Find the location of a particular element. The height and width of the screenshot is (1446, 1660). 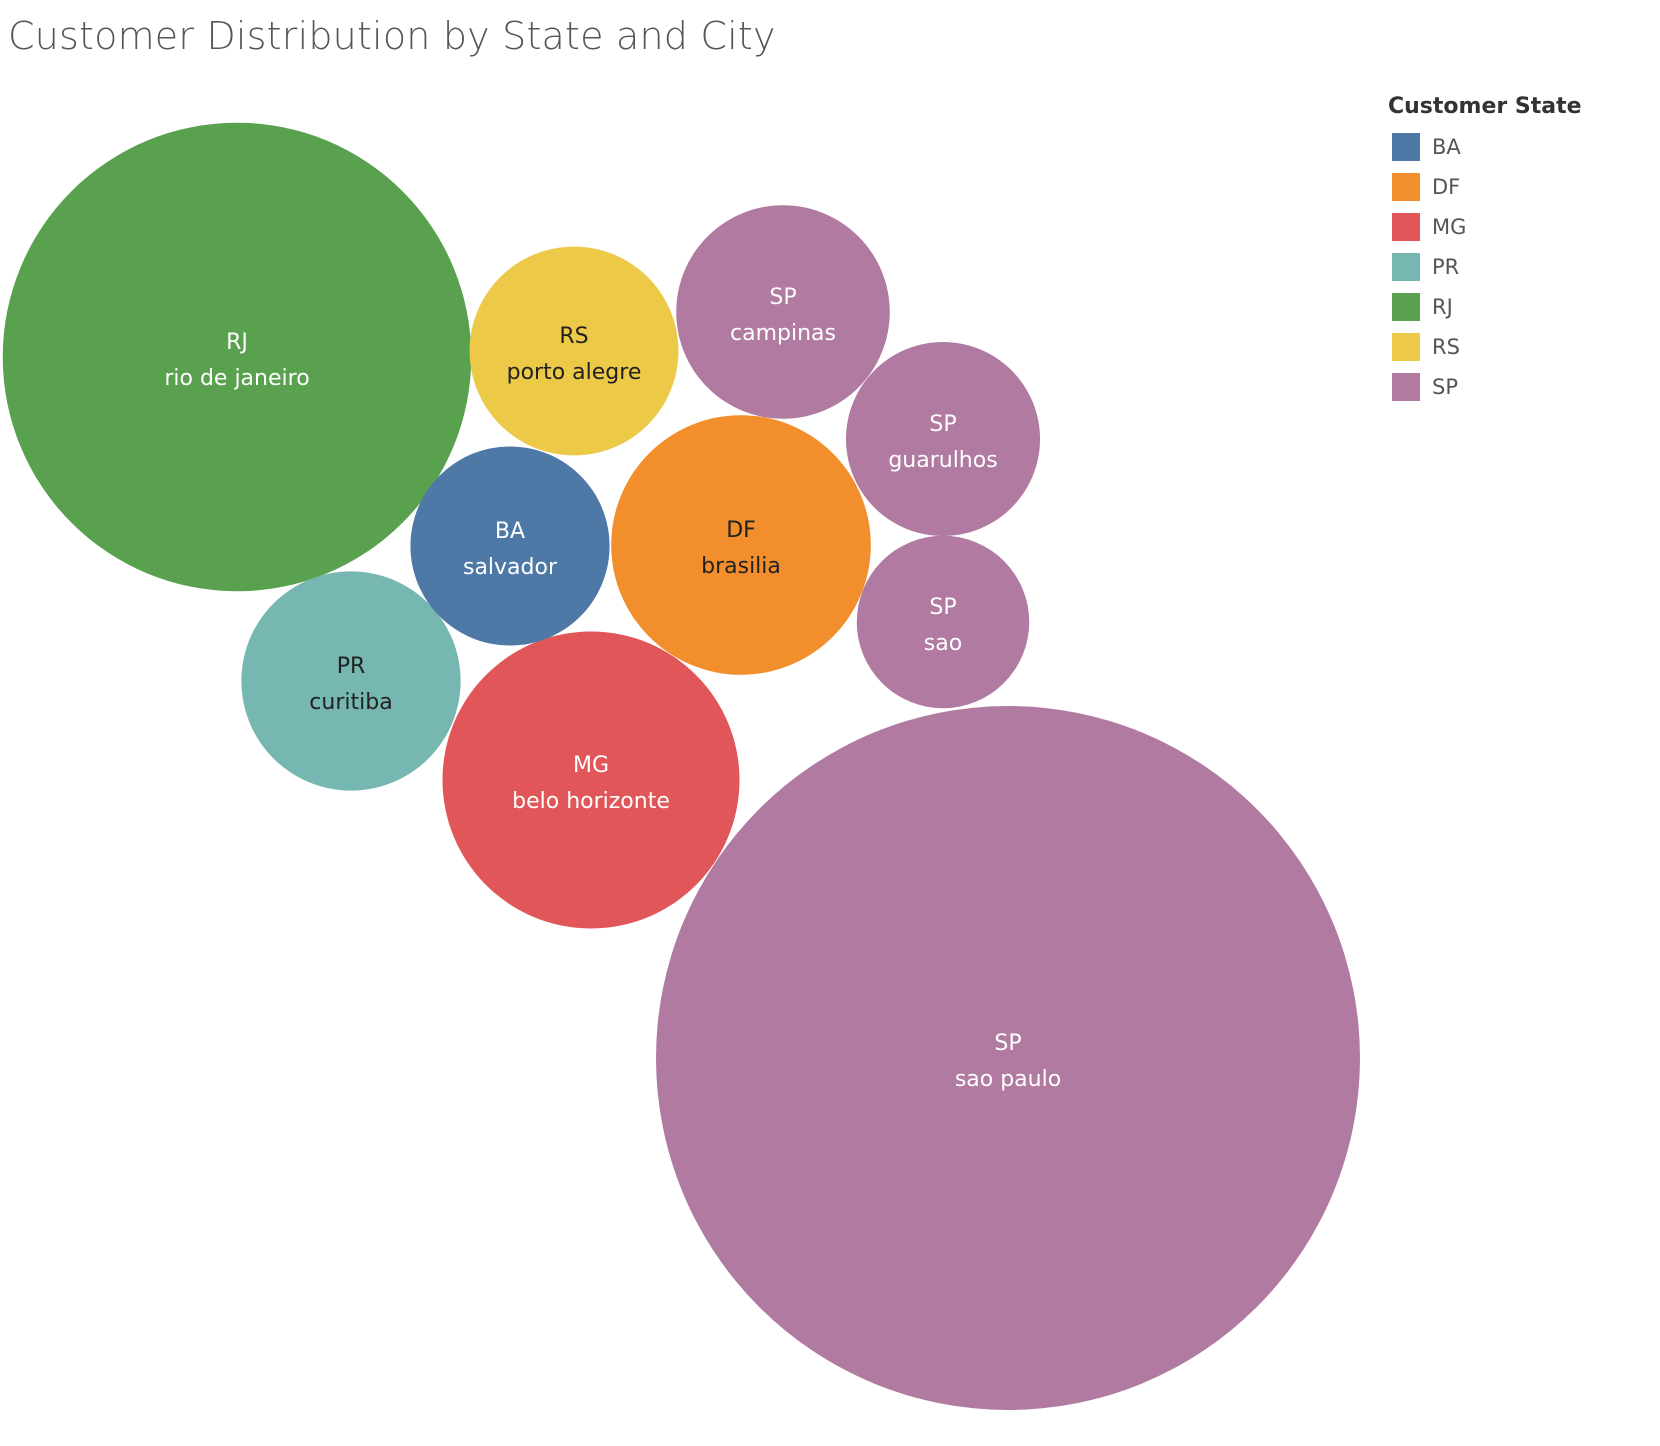

legend: Customer State BA DF MG PR RJ RS SP is located at coordinates (1518, 250).